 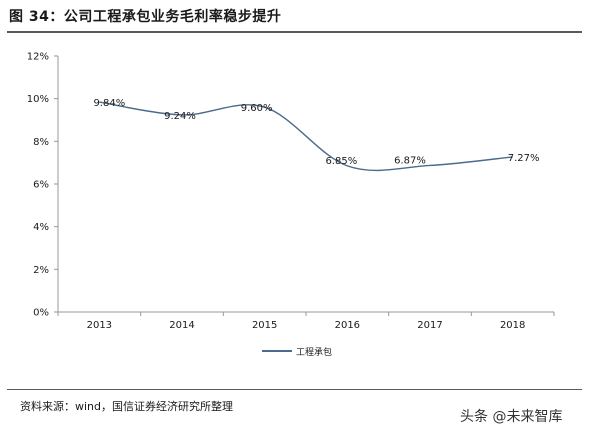 What do you see at coordinates (41, 270) in the screenshot?
I see `y-tick-label: 2%` at bounding box center [41, 270].